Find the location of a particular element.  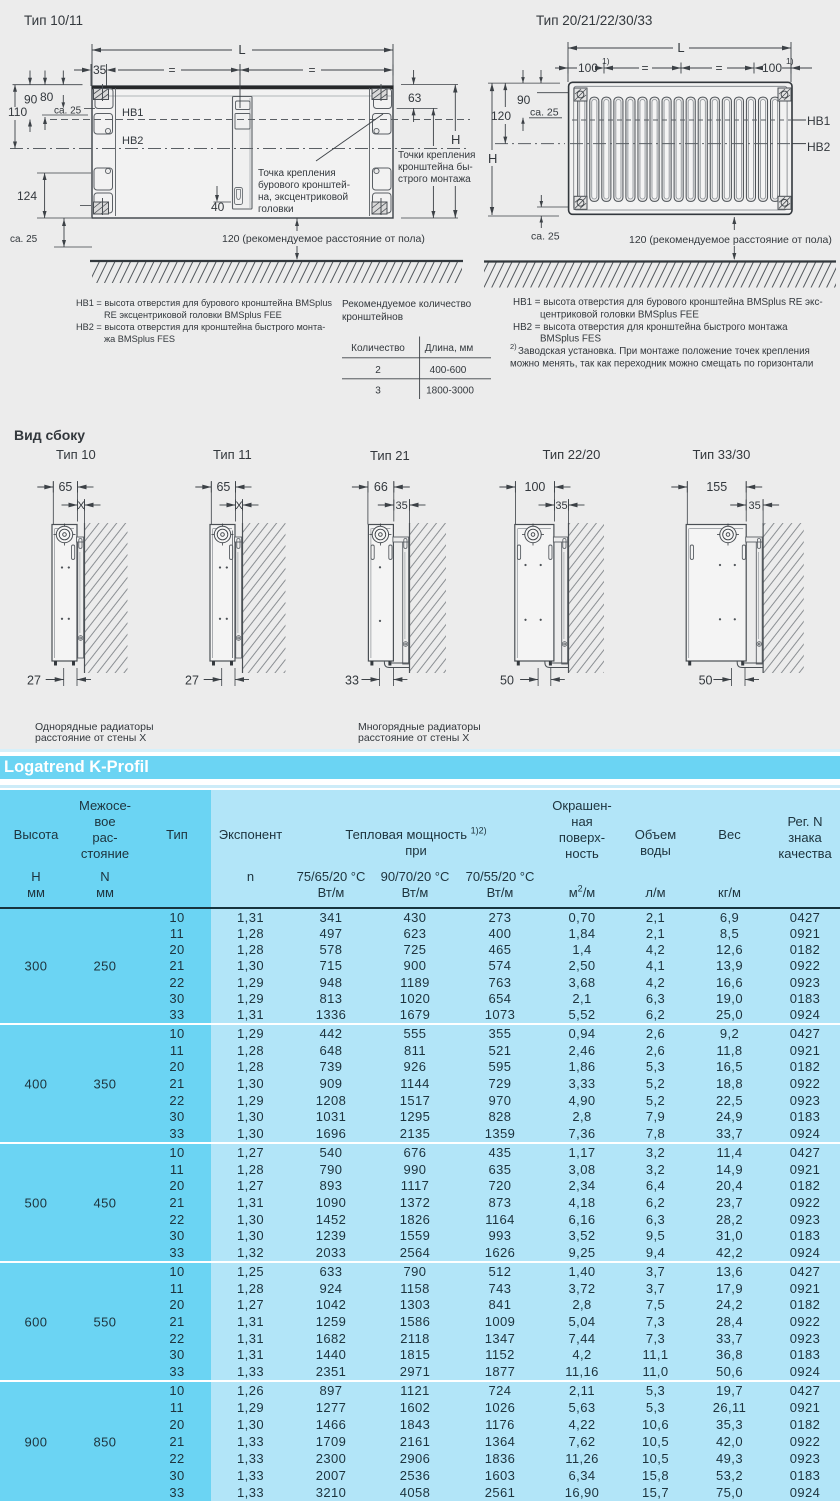

svg-text:центриковой головки BMSplus FE: центриковой головки BMSplus FEE is located at coordinates (619, 315).